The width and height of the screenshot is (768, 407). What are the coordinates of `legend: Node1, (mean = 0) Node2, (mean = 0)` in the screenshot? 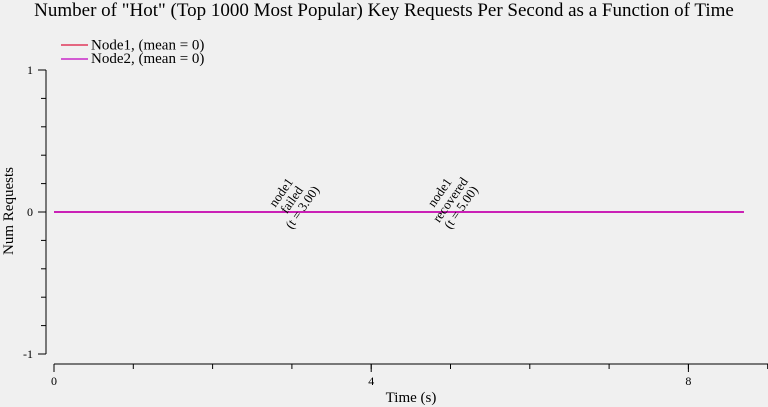 It's located at (132, 52).